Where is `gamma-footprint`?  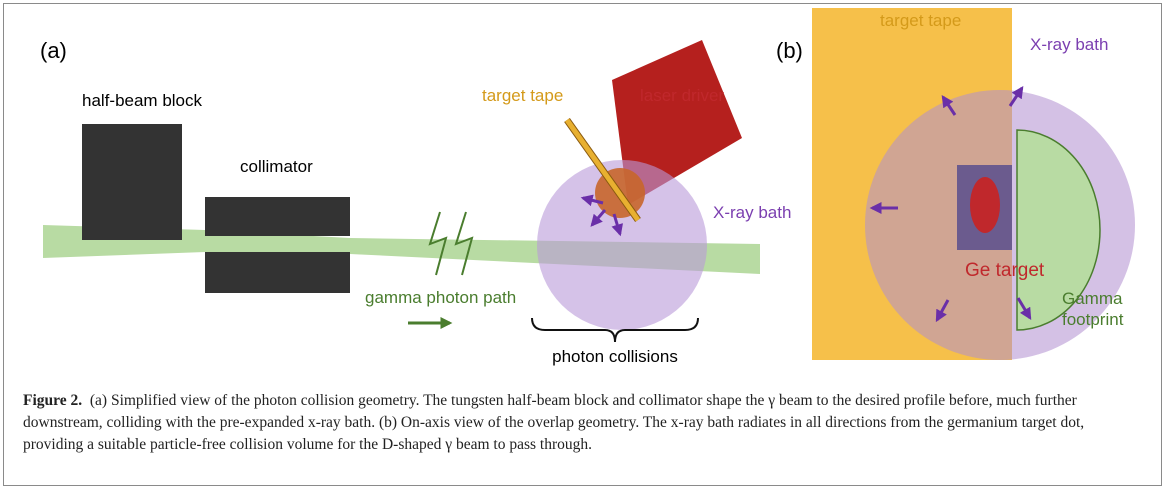 gamma-footprint is located at coordinates (1058, 230).